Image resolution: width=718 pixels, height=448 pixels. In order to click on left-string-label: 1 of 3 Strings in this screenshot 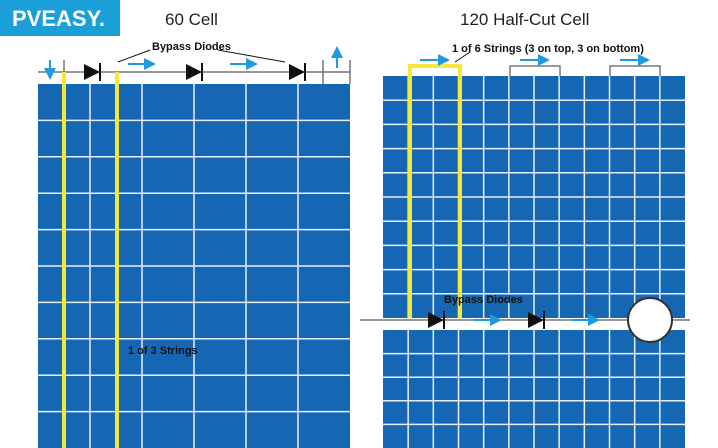, I will do `click(163, 351)`.